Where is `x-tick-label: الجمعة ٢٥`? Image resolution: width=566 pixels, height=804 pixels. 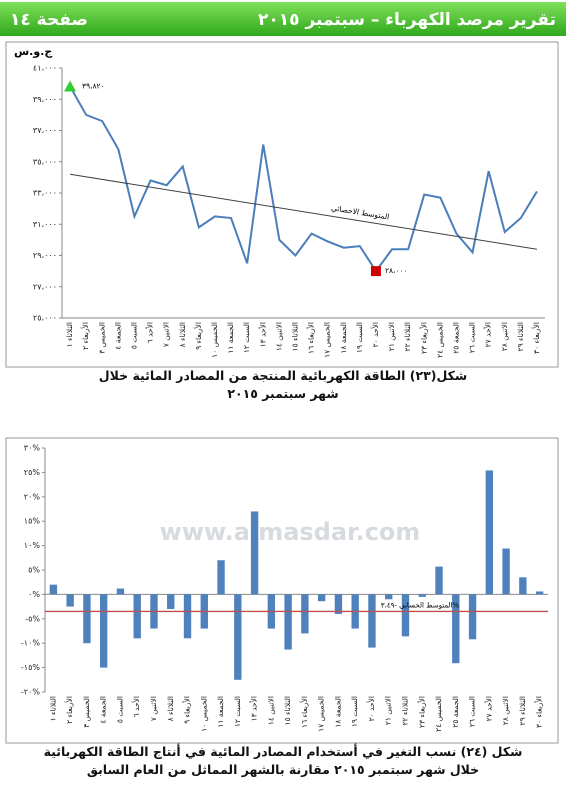 x-tick-label: الجمعة ٢٥ is located at coordinates (455, 712).